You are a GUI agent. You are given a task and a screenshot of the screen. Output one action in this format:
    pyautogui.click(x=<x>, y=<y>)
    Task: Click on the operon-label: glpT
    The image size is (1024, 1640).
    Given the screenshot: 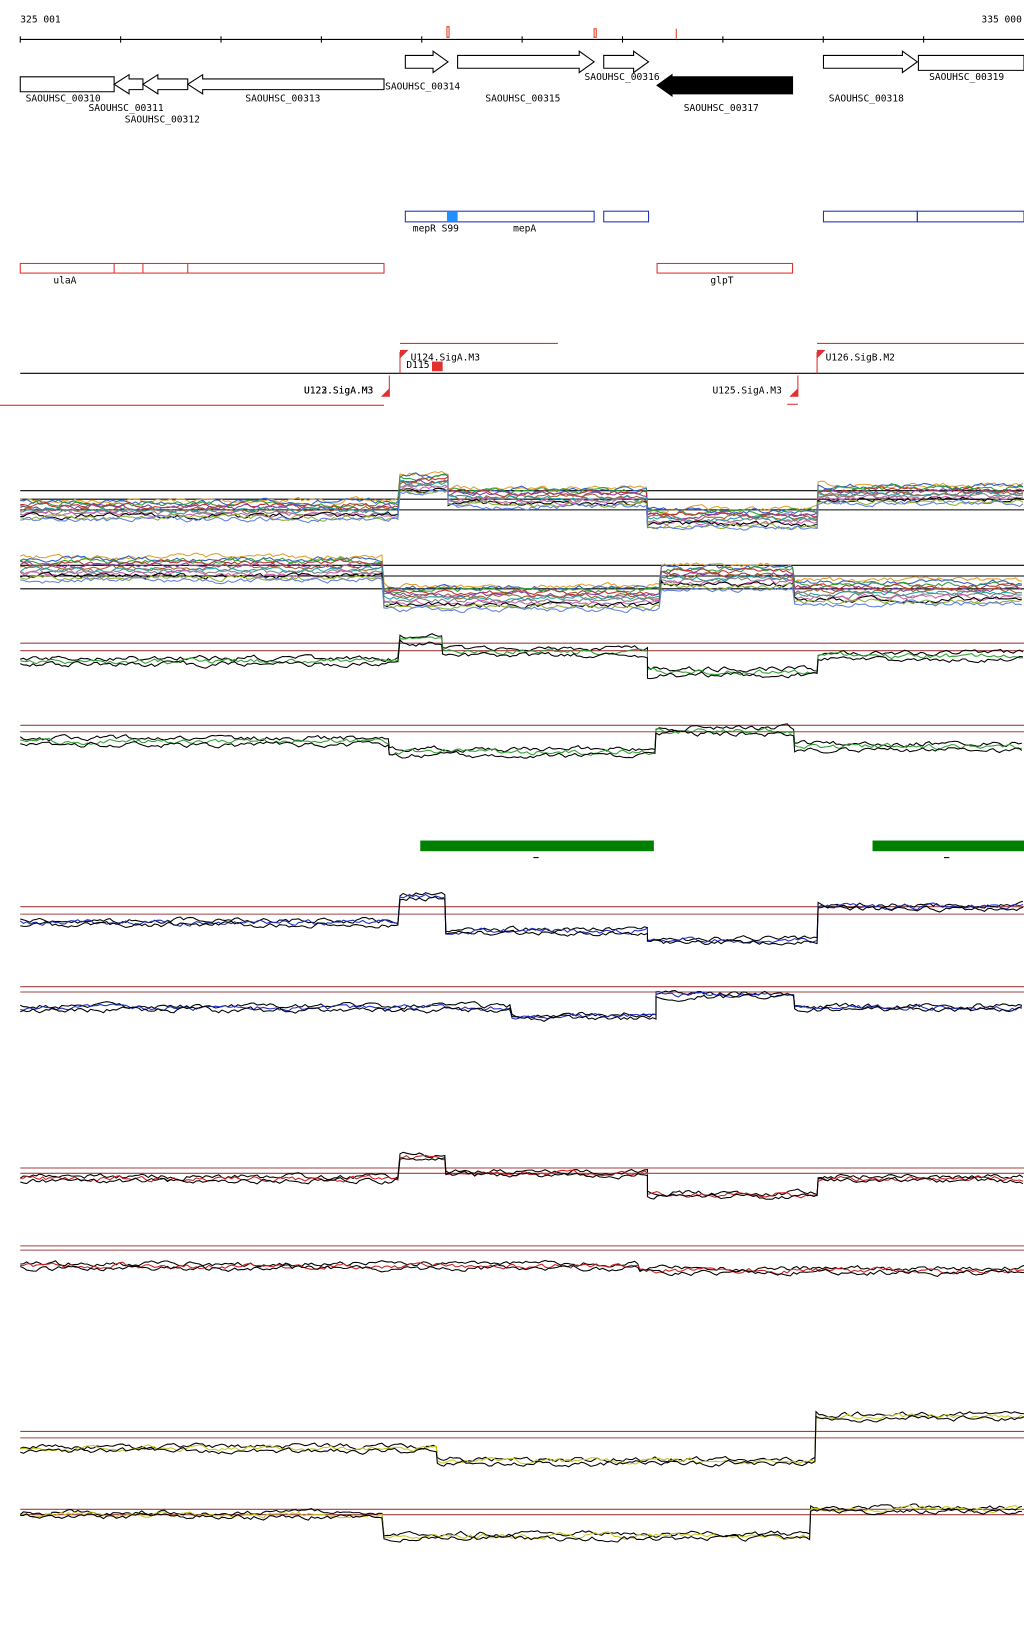 What is the action you would take?
    pyautogui.click(x=721, y=281)
    